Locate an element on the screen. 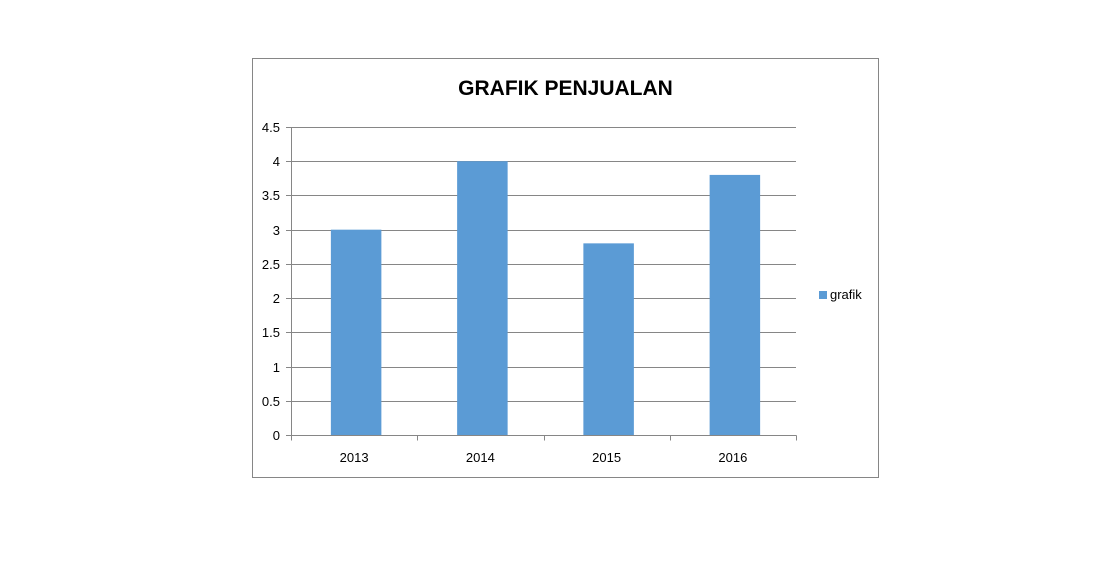 The height and width of the screenshot is (567, 1104). legend-label: grafik is located at coordinates (846, 294).